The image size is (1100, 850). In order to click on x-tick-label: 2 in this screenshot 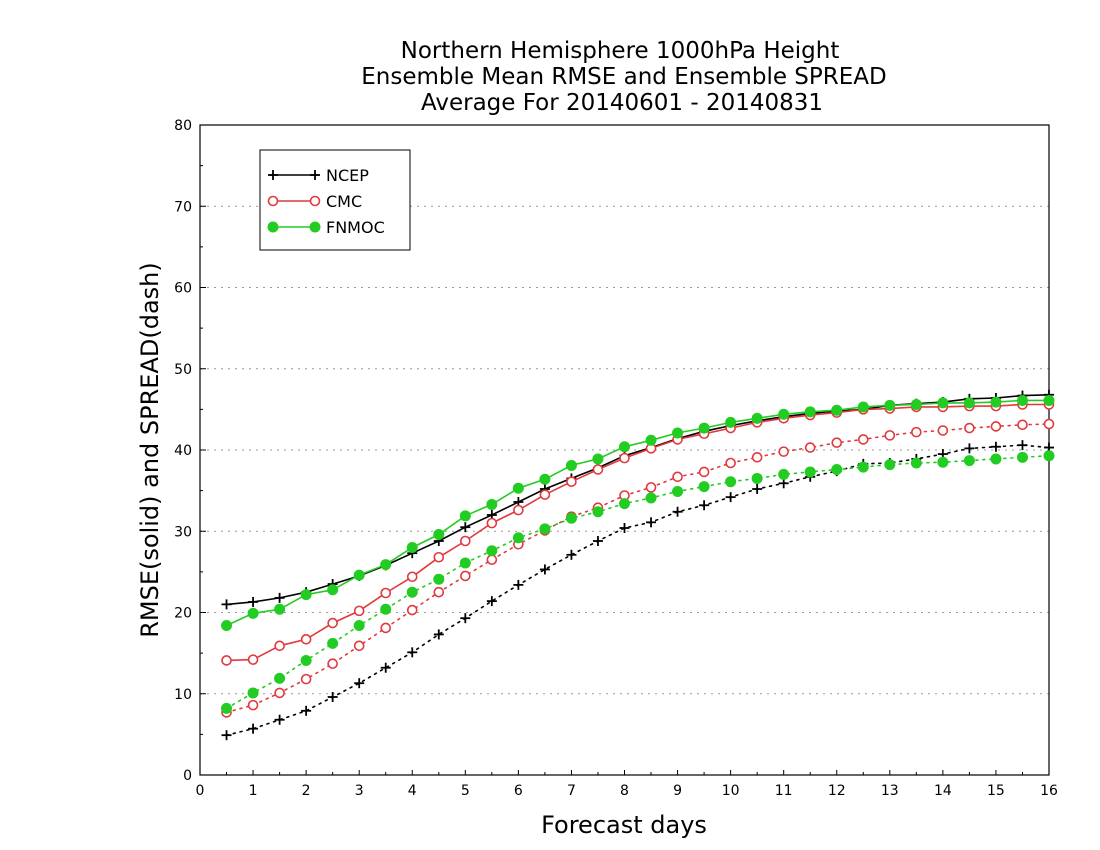, I will do `click(306, 791)`.